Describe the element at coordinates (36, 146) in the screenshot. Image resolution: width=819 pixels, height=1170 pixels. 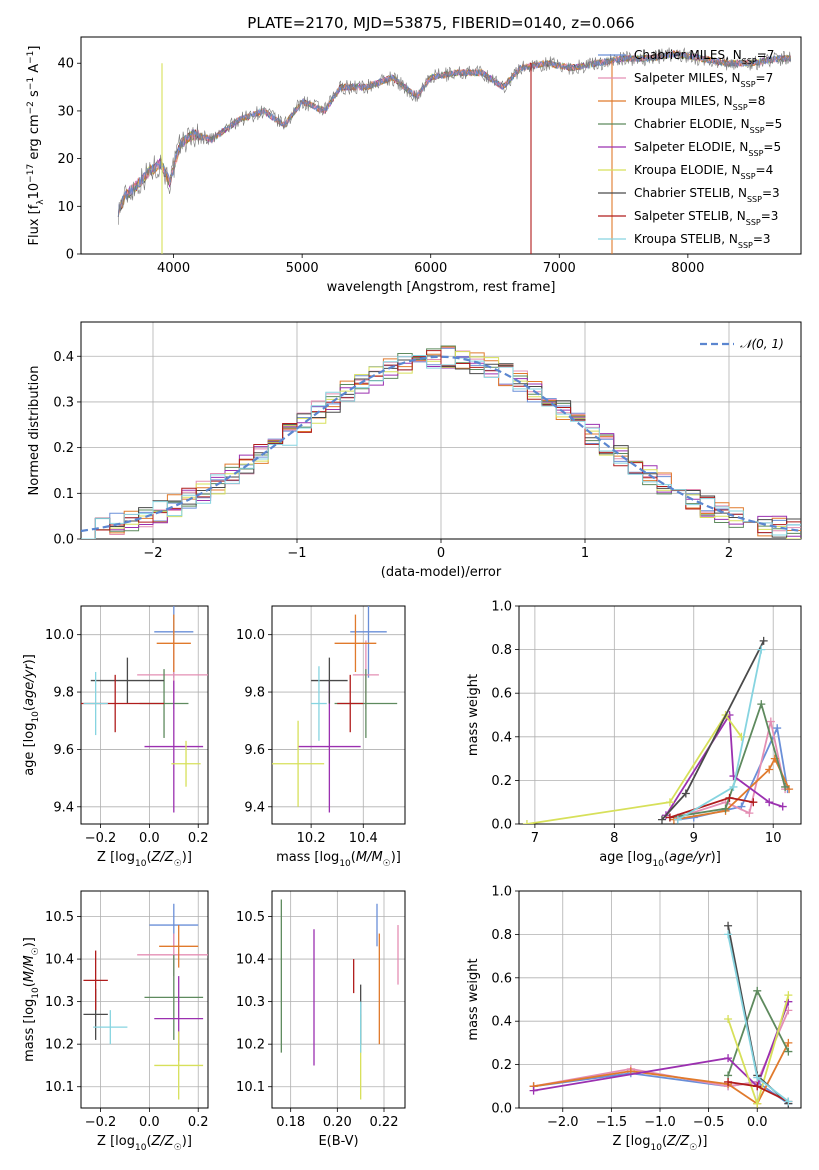
I see `y-axis-label: Flux [fλ10−17 erg cm−2 s−1 A−1]` at that location.